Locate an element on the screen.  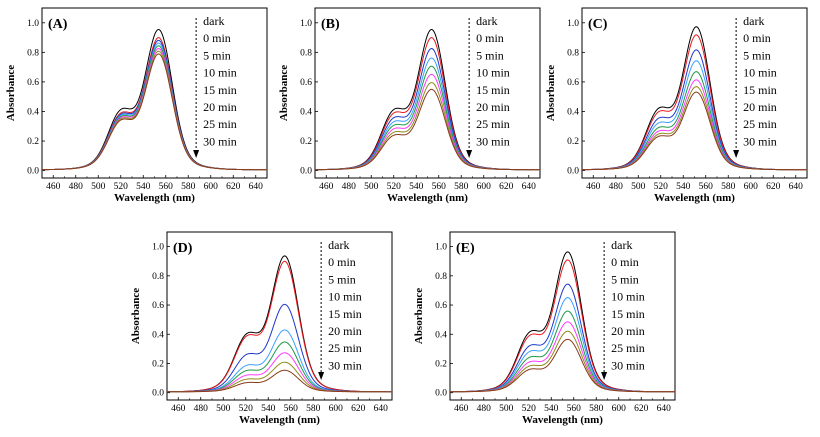
panel-label: (C) is located at coordinates (598, 24).